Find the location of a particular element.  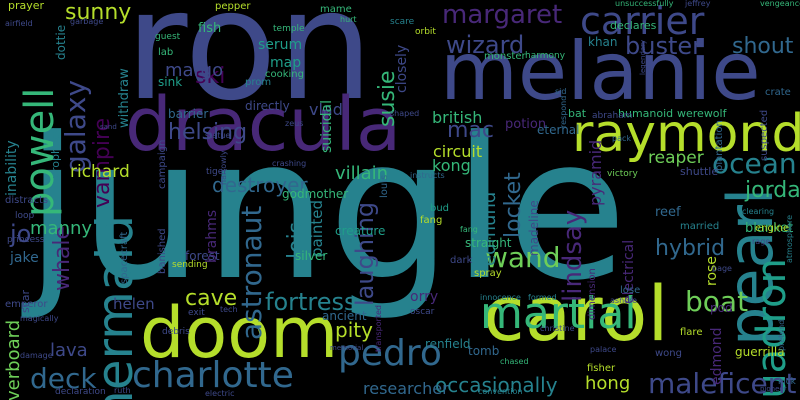

cloud-word-campaign: campaign is located at coordinates (162, 164).